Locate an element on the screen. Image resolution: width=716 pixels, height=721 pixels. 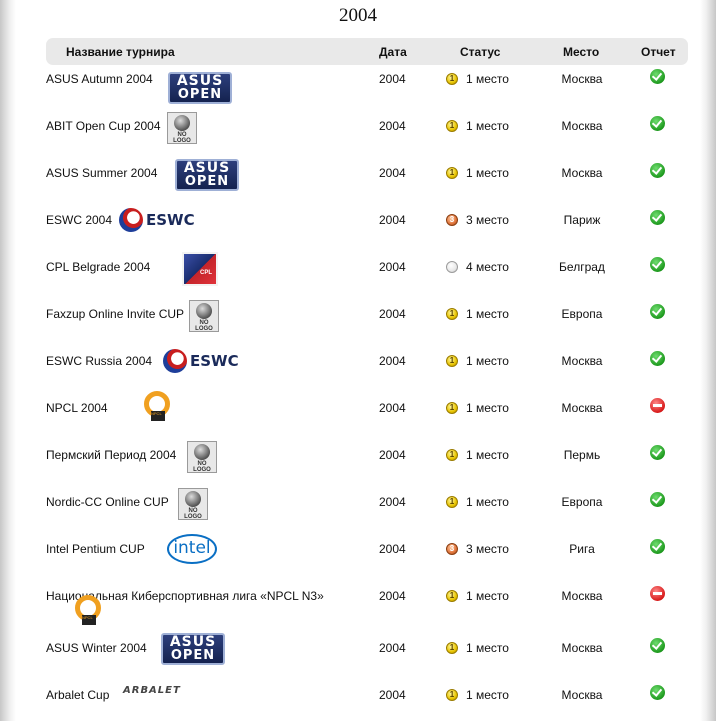
column-header-name: Название турнира is located at coordinates (120, 52).